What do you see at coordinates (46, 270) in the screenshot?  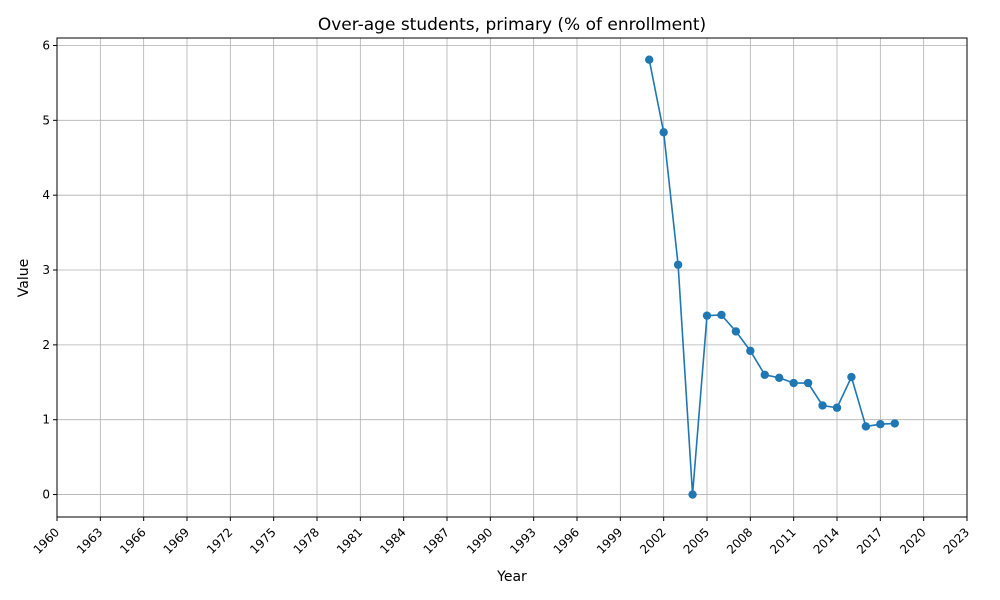 I see `y-tick-label: 3` at bounding box center [46, 270].